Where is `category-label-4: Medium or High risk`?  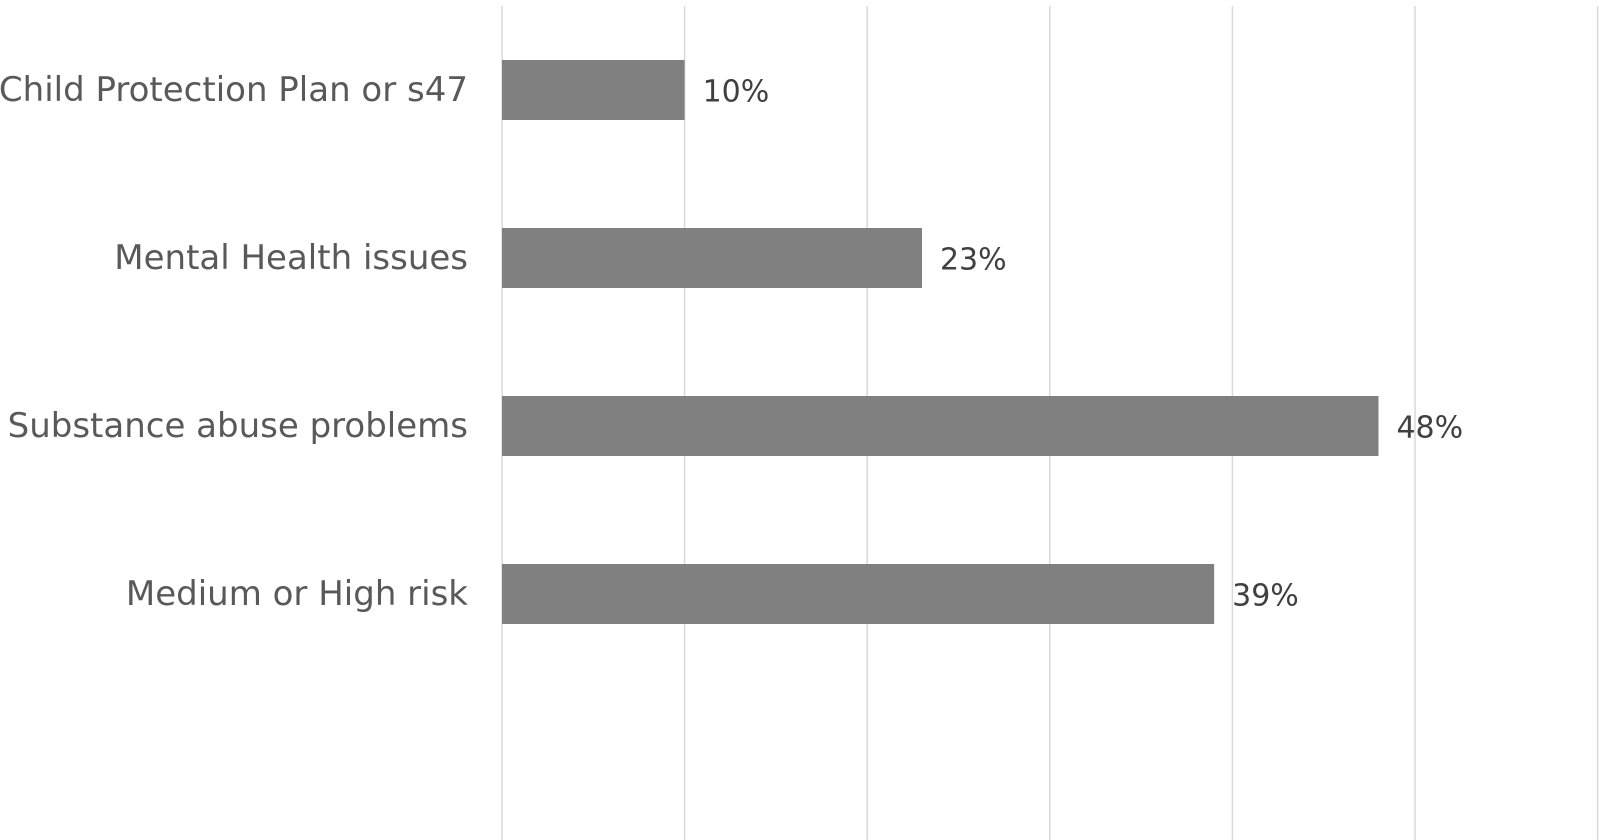
category-label-4: Medium or High risk is located at coordinates (297, 594).